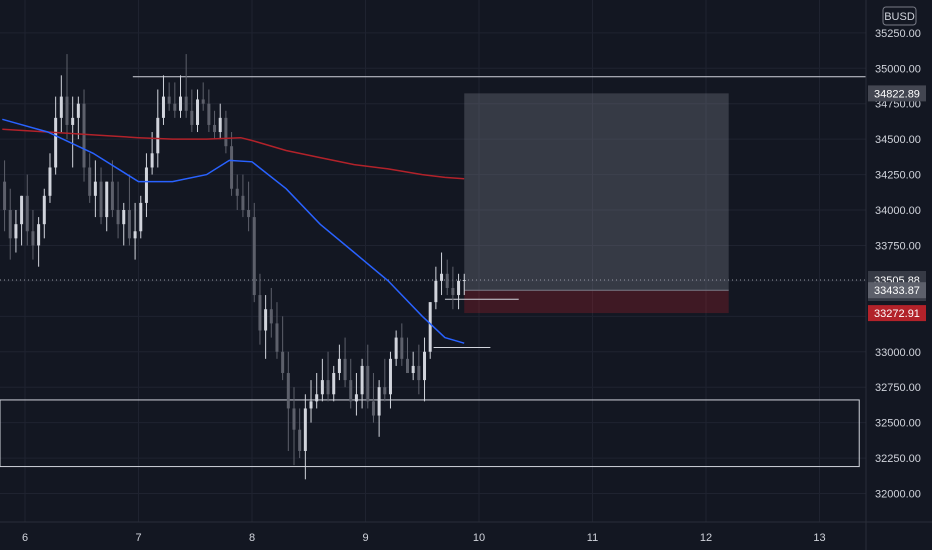  What do you see at coordinates (898, 459) in the screenshot?
I see `y-tick-label: 32250.00` at bounding box center [898, 459].